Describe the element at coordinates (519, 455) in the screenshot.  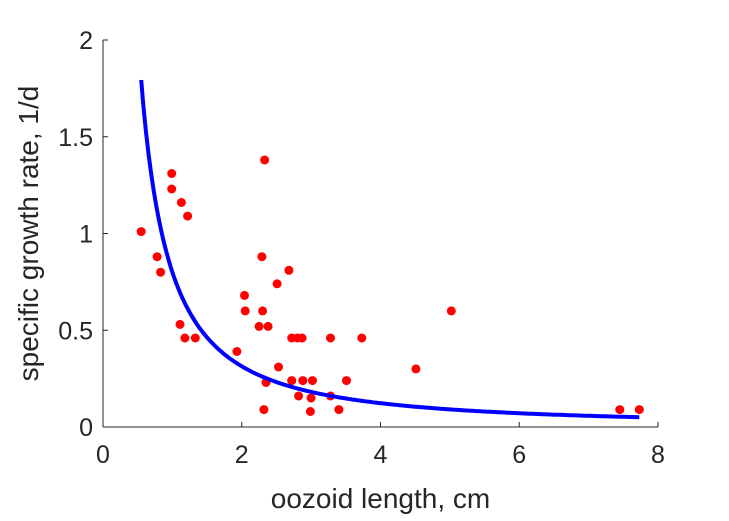
I see `x-tick-label: 6` at that location.